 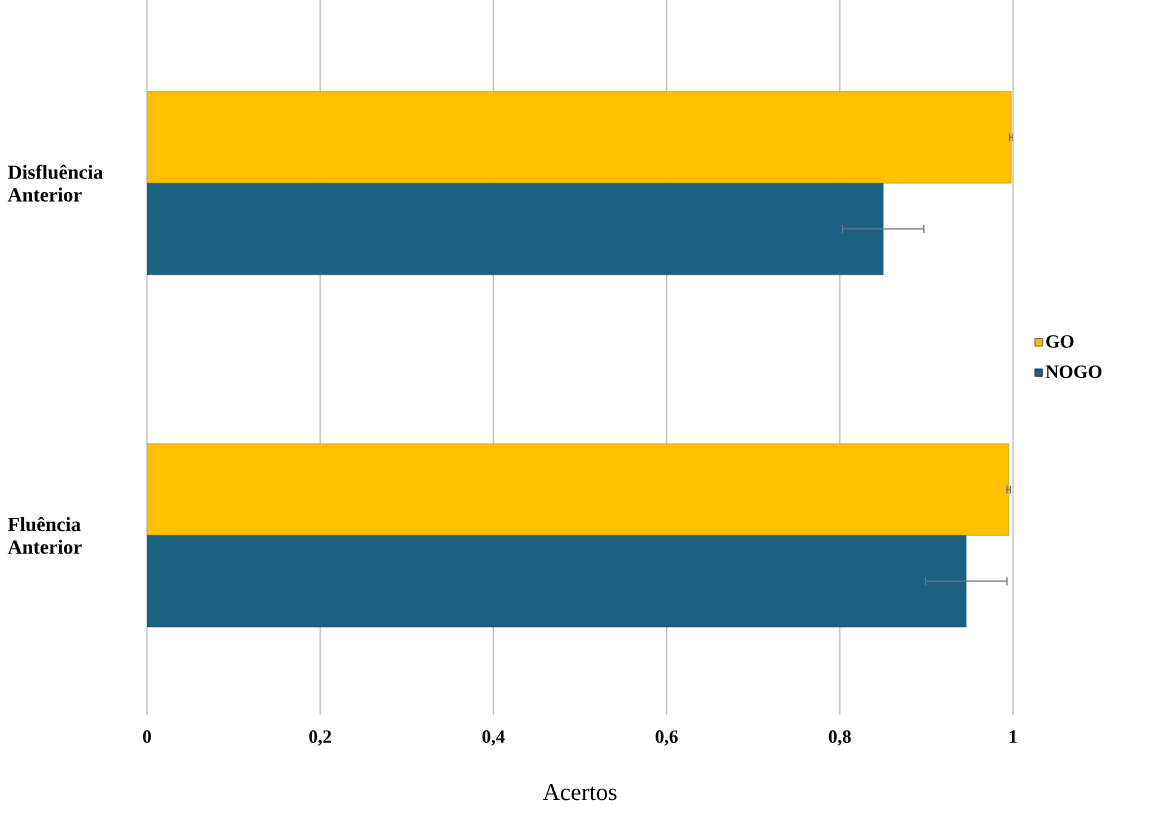 What do you see at coordinates (55, 183) in the screenshot?
I see `y-tick-label: Disfluência Anterior` at bounding box center [55, 183].